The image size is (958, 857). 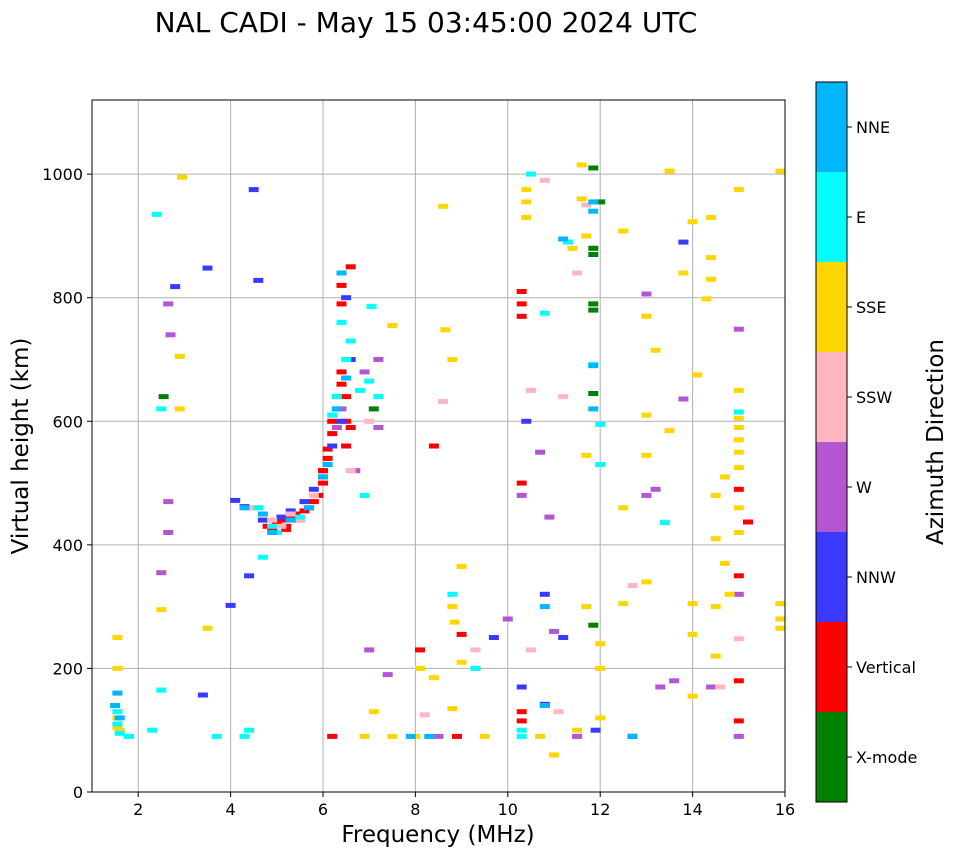 I want to click on x-tick-label: 14, so click(x=692, y=809).